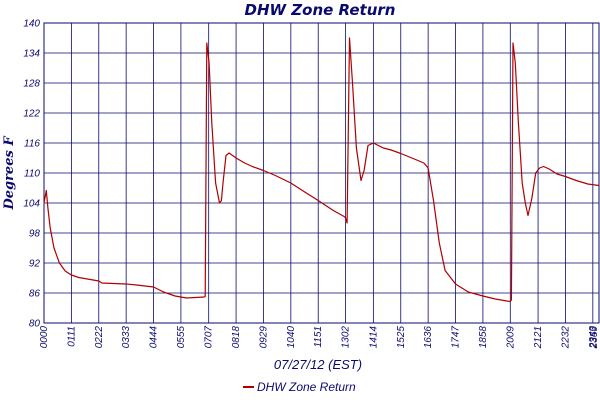  Describe the element at coordinates (126, 337) in the screenshot. I see `x-tick-label: 0333` at that location.